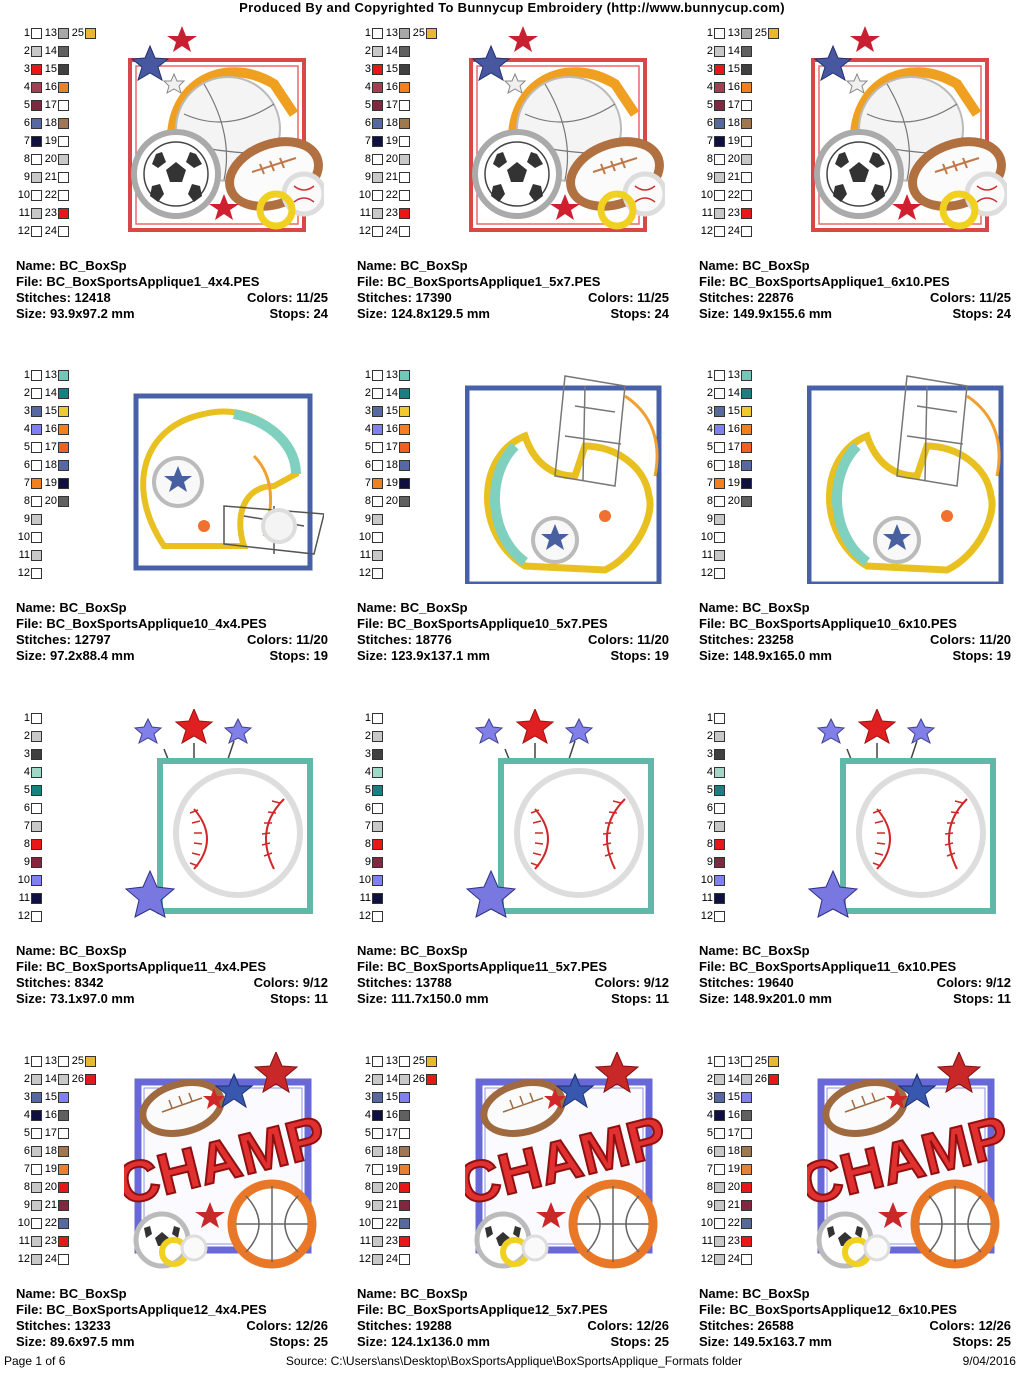 This screenshot has height=1392, width=1024. Describe the element at coordinates (50, 1061) in the screenshot. I see `color-number: 13` at that location.